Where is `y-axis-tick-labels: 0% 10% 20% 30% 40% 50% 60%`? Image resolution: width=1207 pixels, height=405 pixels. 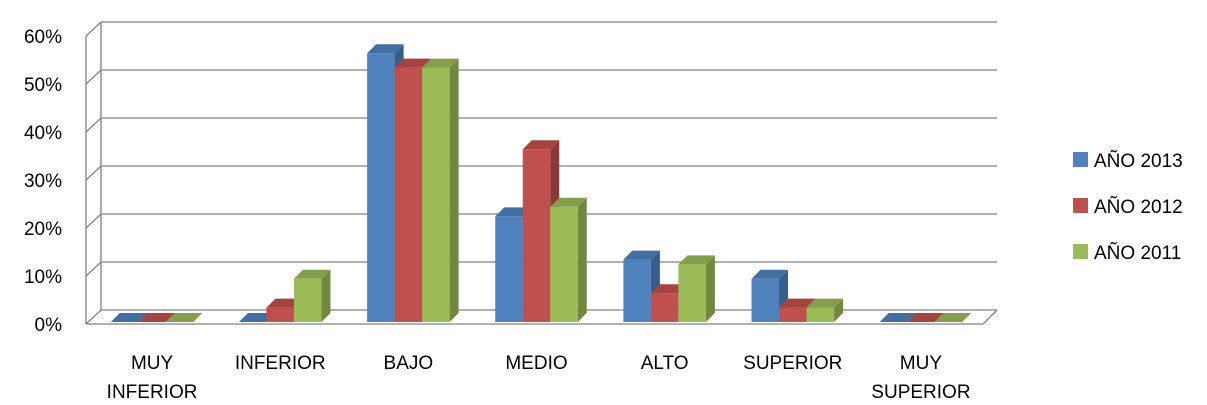
y-axis-tick-labels: 0% 10% 20% 30% 40% 50% 60% is located at coordinates (43, 181).